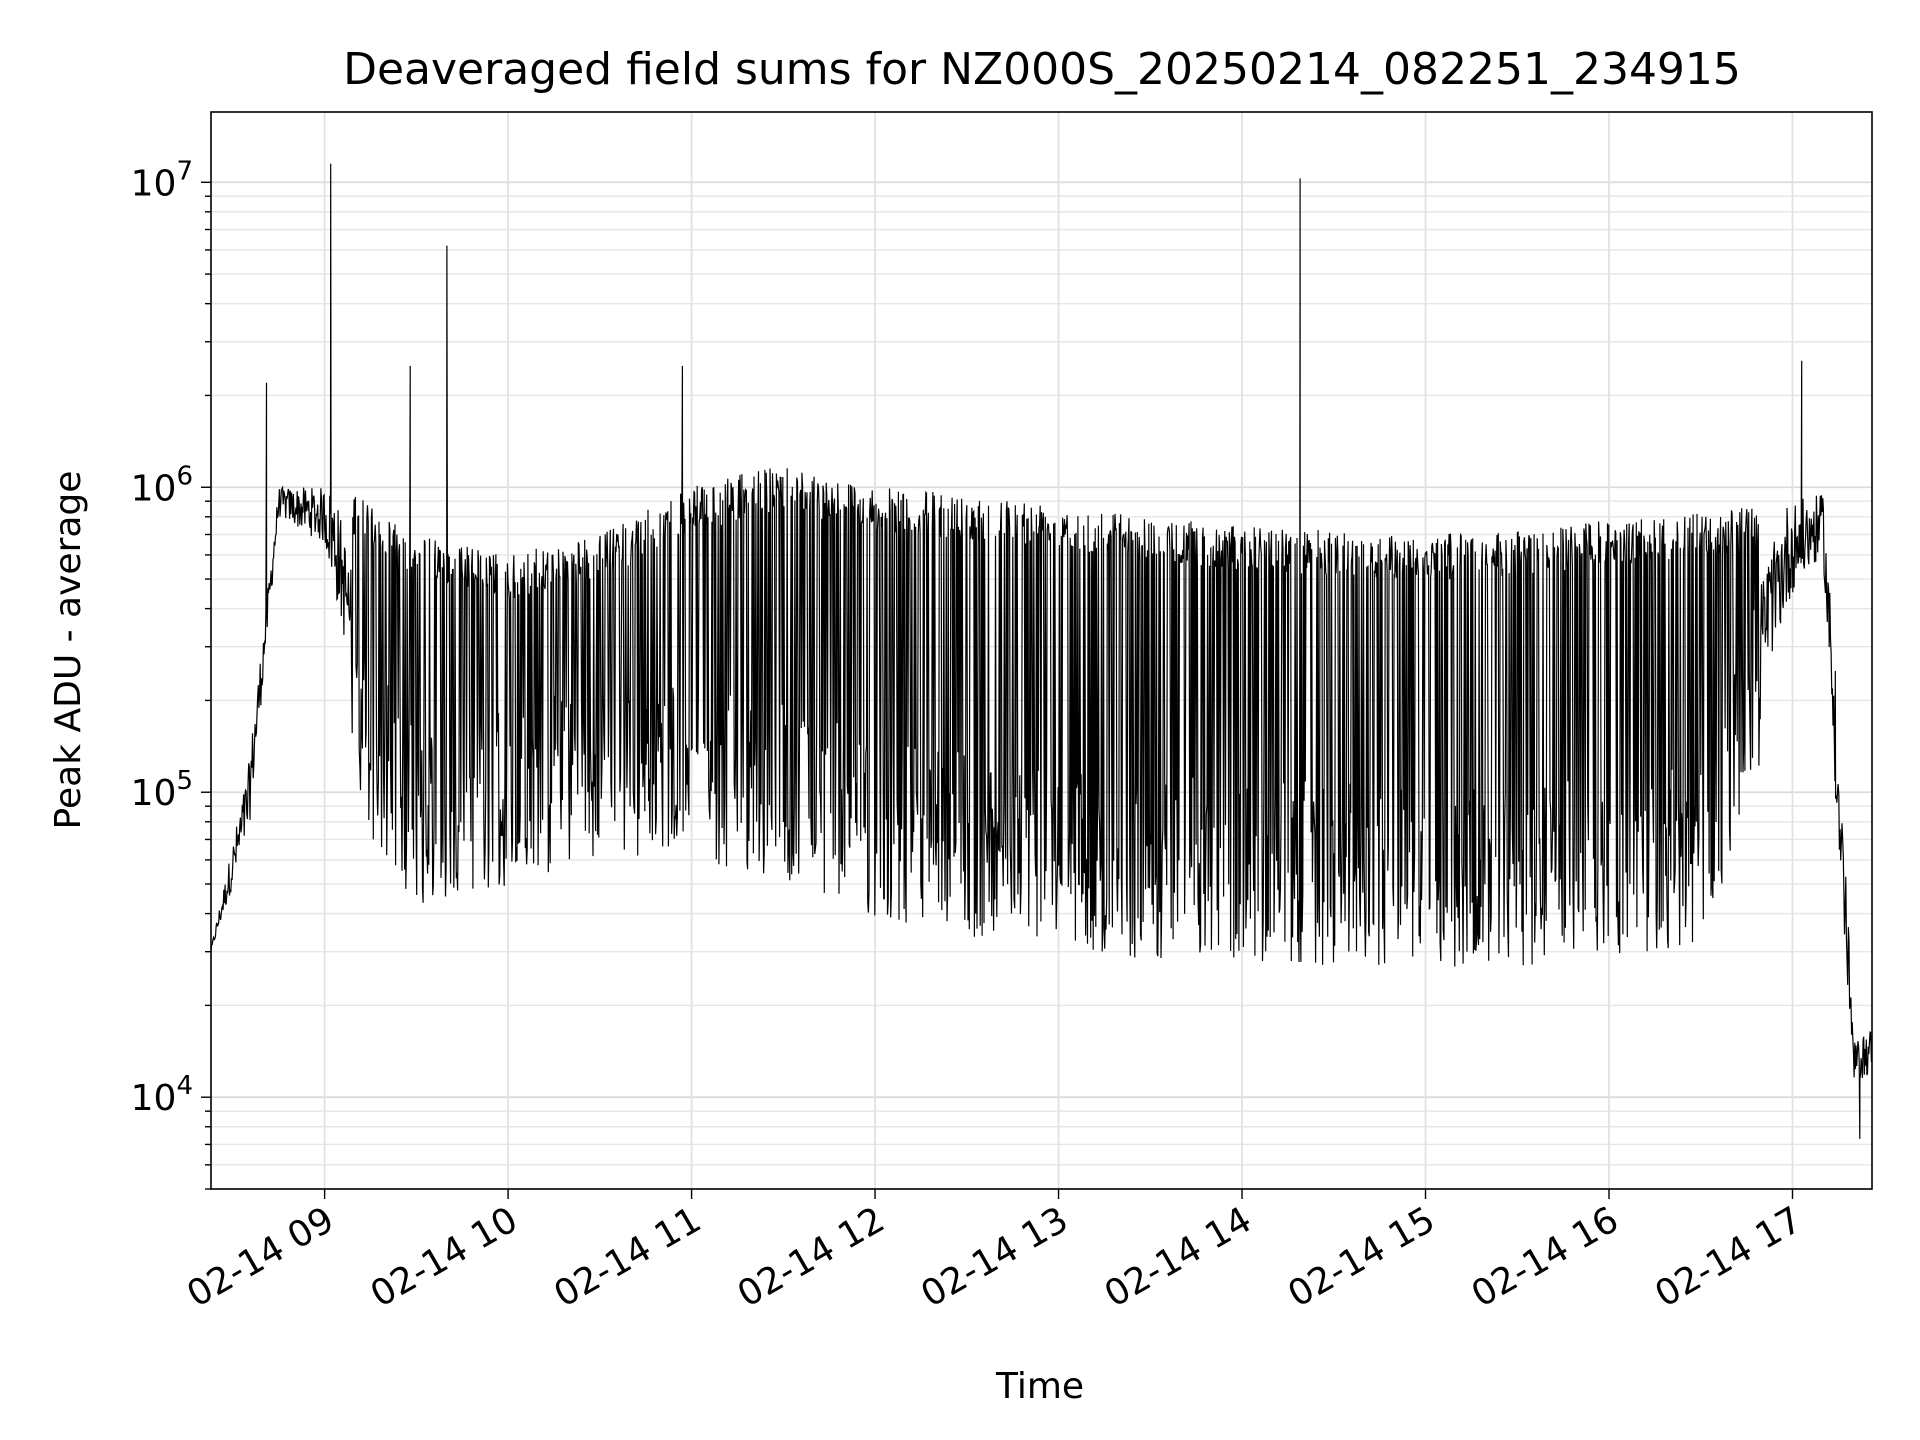 This screenshot has width=1920, height=1440. Describe the element at coordinates (162, 1095) in the screenshot. I see `y-tick-label: 10⁴` at that location.